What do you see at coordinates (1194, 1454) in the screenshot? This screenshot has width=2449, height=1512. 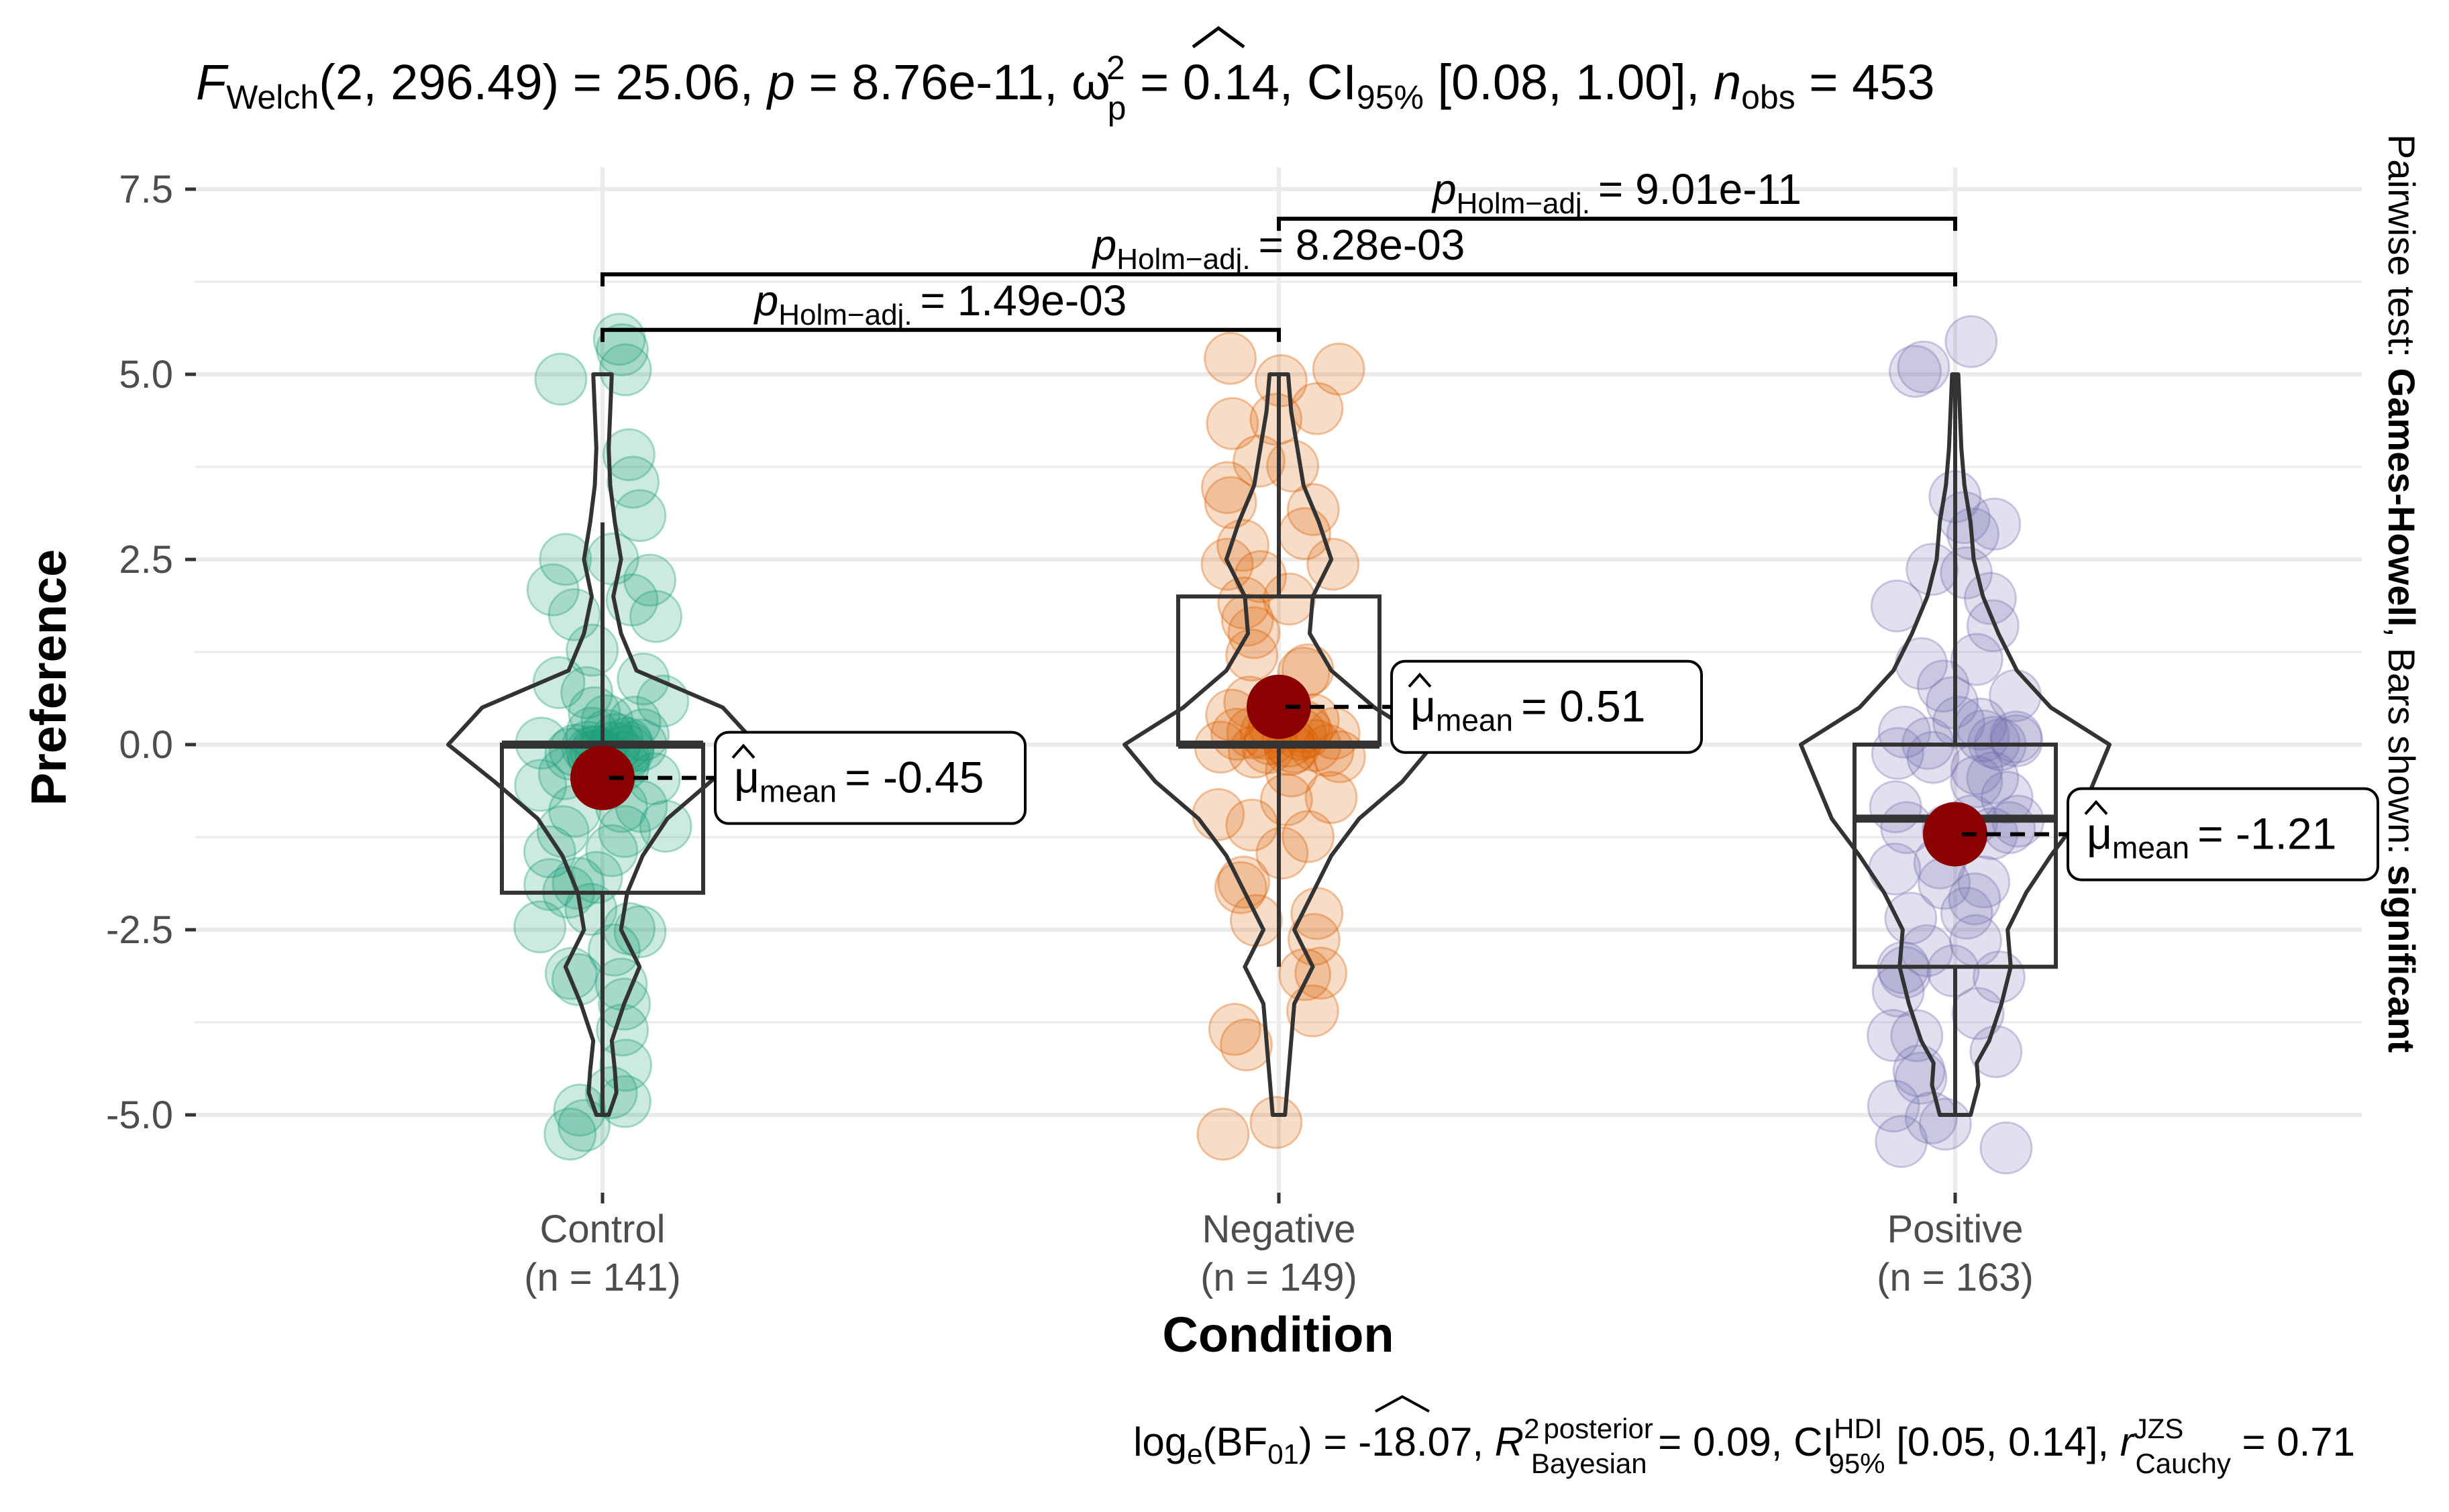 I see `caption-log-sub: e` at bounding box center [1194, 1454].